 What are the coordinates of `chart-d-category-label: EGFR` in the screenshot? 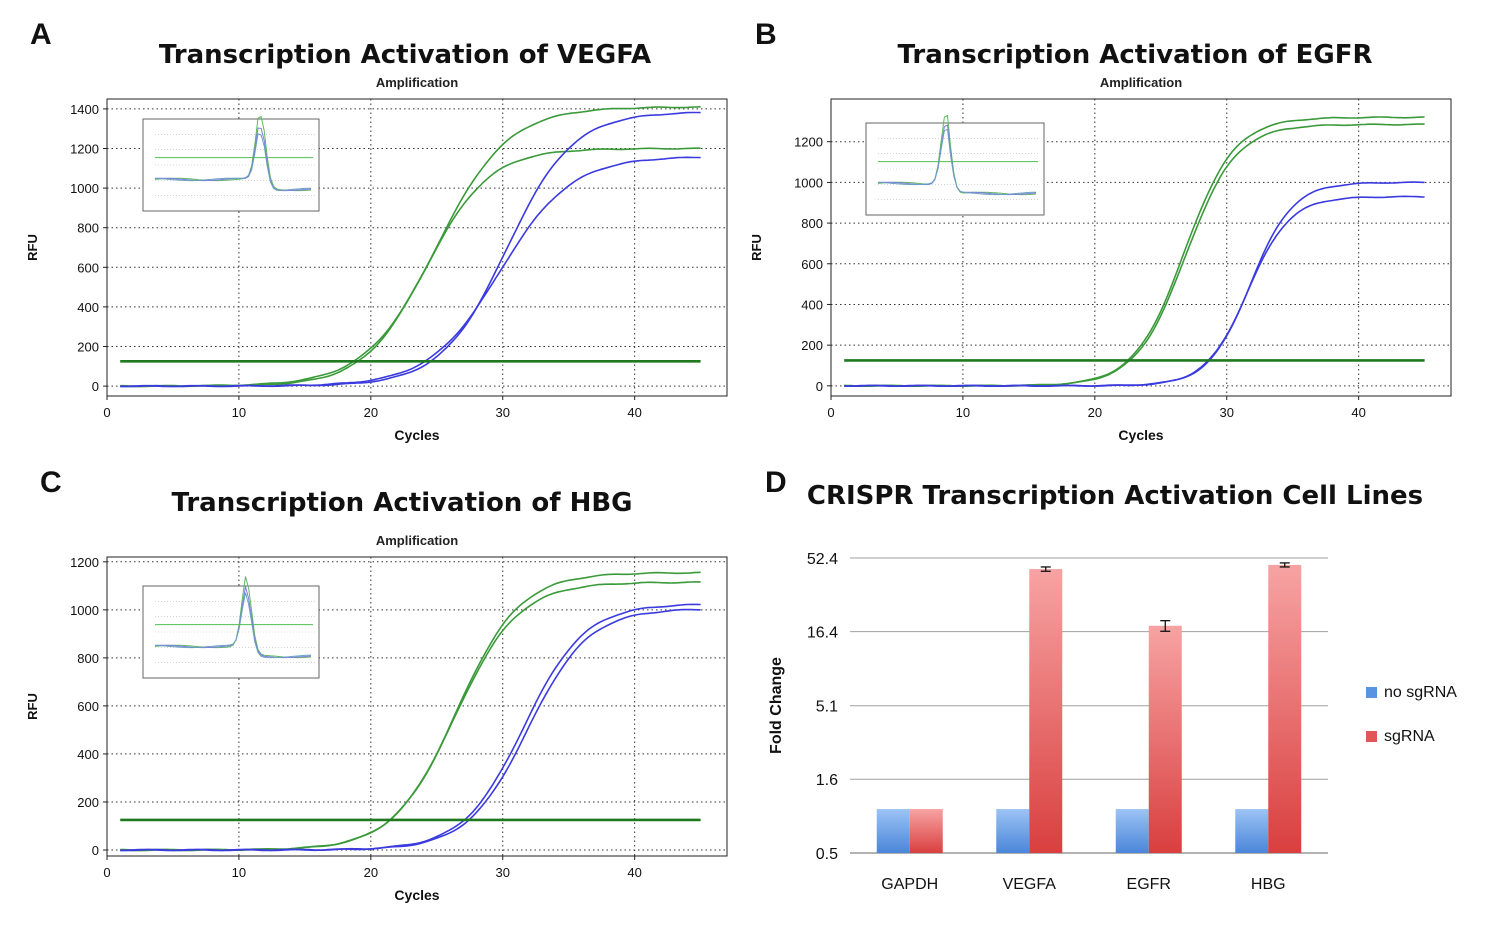 It's located at (1149, 884).